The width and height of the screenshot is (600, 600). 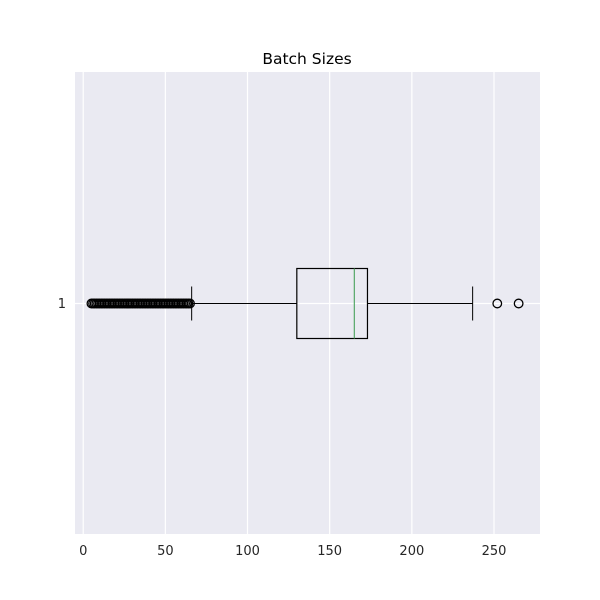 What do you see at coordinates (329, 551) in the screenshot?
I see `x-tick-label: 150` at bounding box center [329, 551].